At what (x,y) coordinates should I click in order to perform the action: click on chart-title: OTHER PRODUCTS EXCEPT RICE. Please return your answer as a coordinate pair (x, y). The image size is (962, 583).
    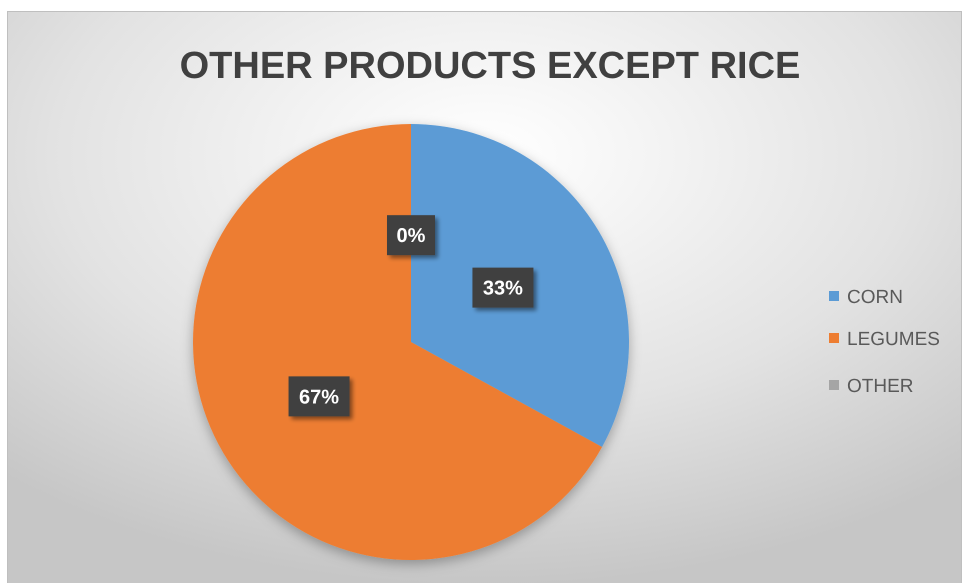
    Looking at the image, I should click on (490, 66).